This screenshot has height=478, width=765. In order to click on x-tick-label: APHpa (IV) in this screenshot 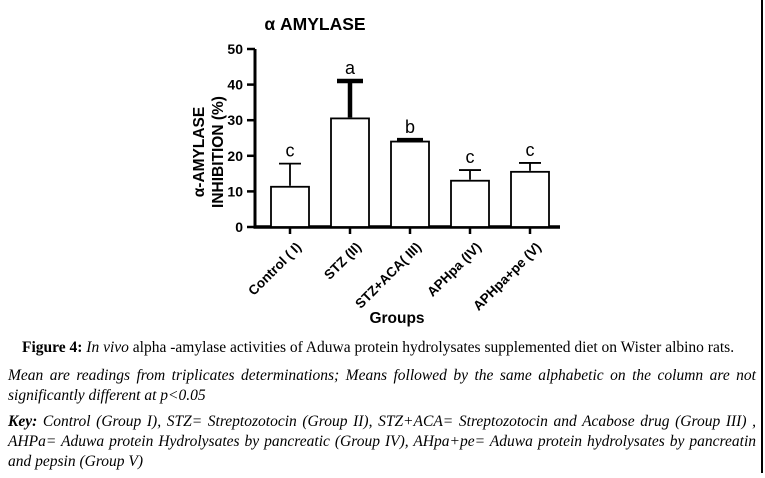, I will do `click(454, 270)`.